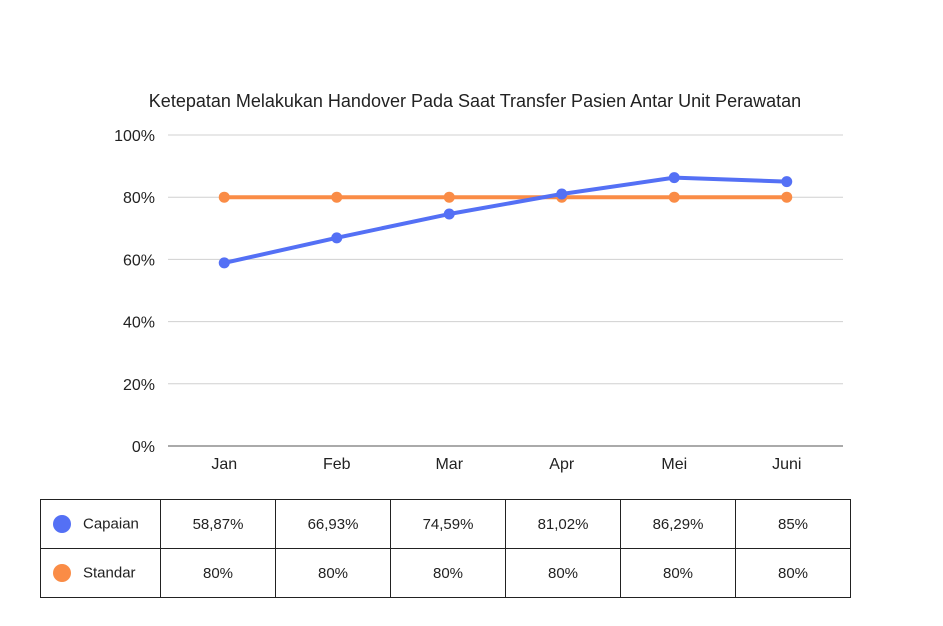  What do you see at coordinates (678, 524) in the screenshot?
I see `data-label: 86,29%` at bounding box center [678, 524].